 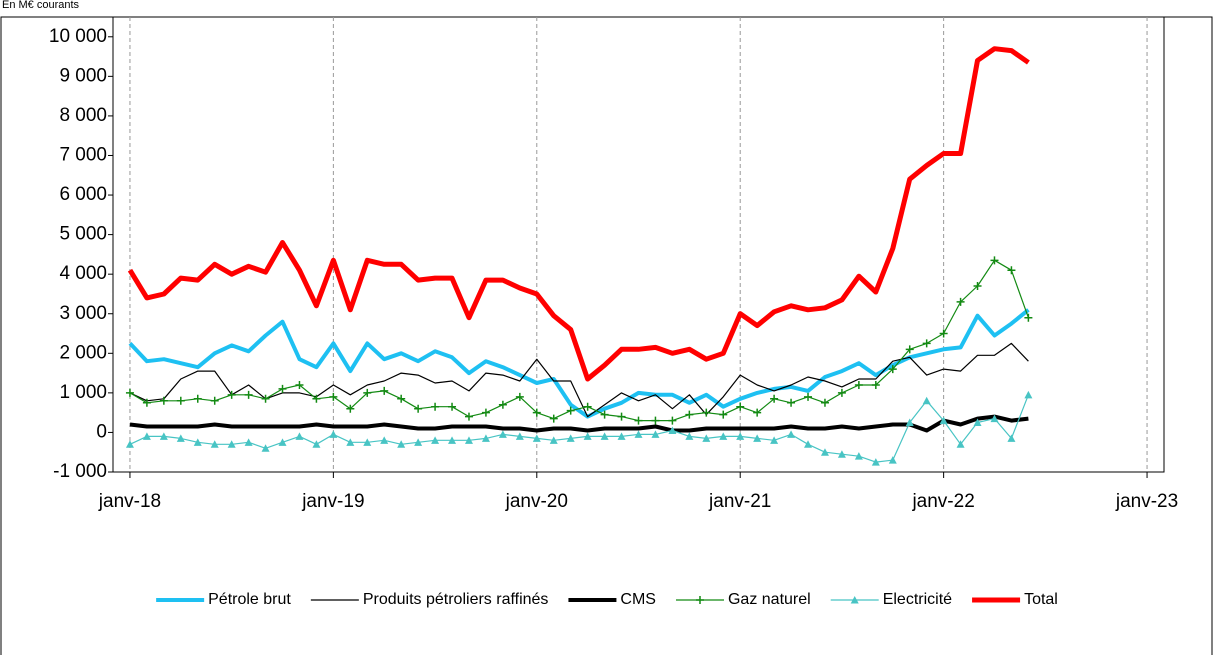 What do you see at coordinates (83, 273) in the screenshot?
I see `y-tick-label: 4 000` at bounding box center [83, 273].